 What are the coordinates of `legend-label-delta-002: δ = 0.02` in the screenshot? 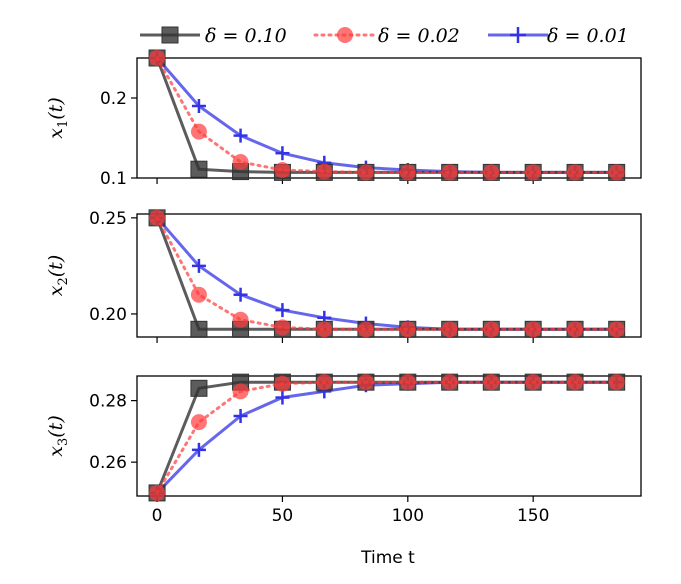 It's located at (419, 36).